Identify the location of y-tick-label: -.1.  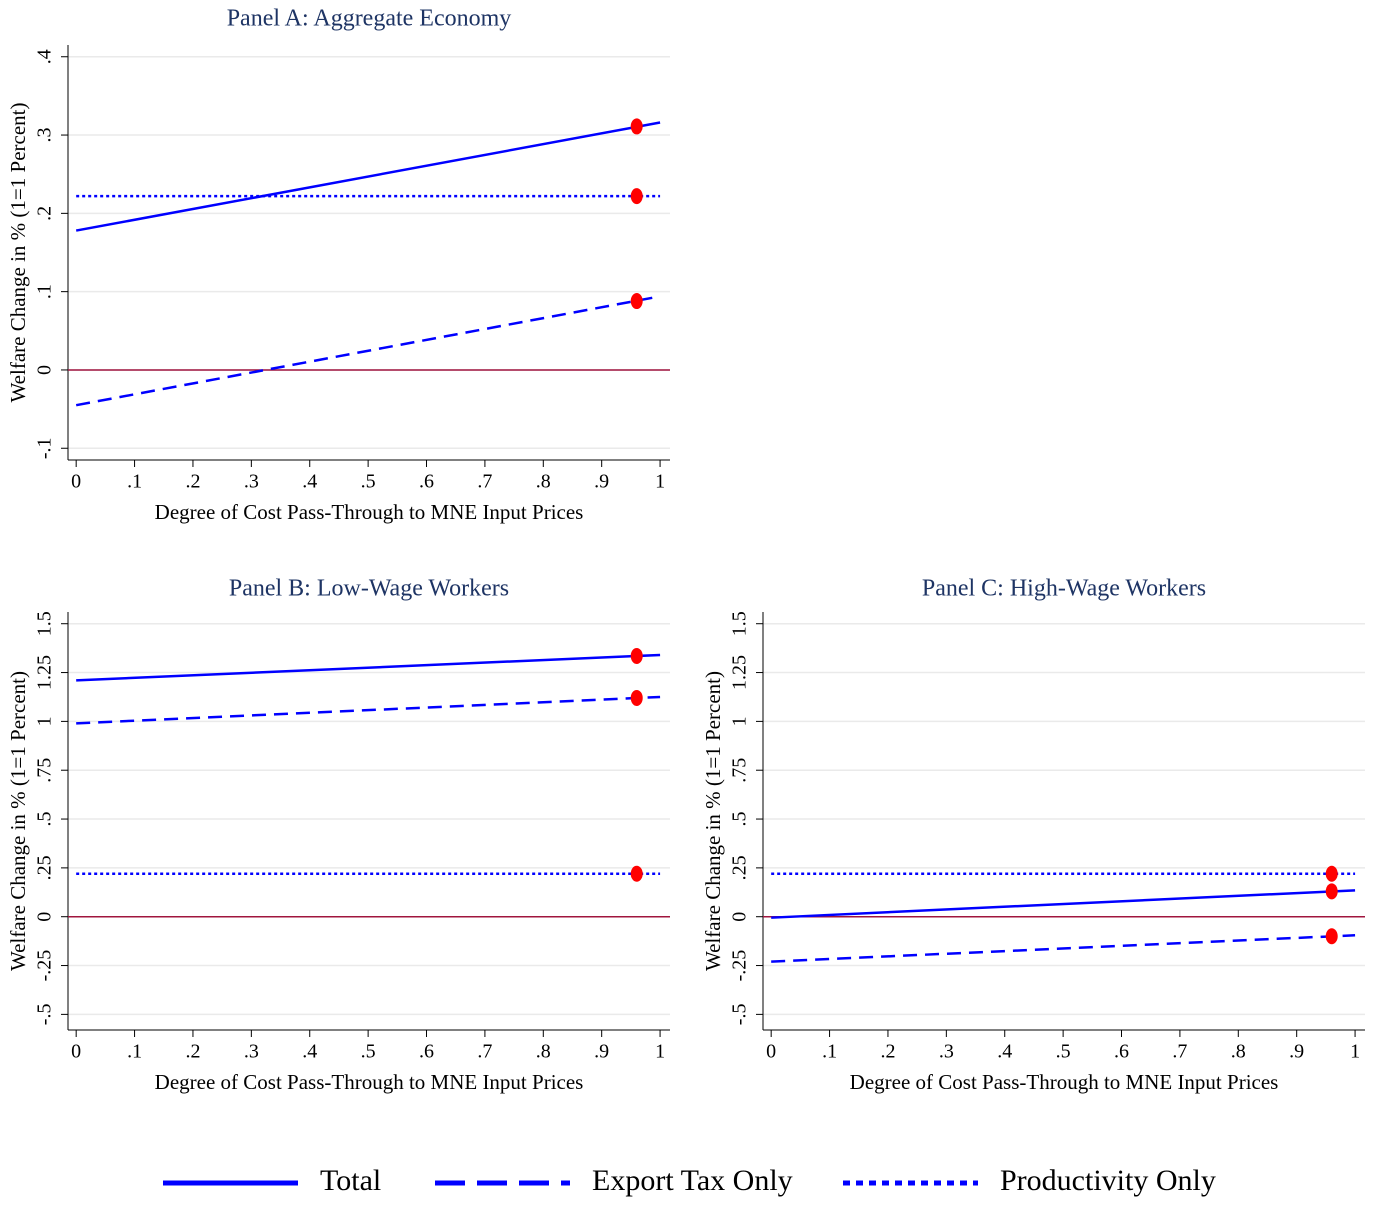
(45, 448).